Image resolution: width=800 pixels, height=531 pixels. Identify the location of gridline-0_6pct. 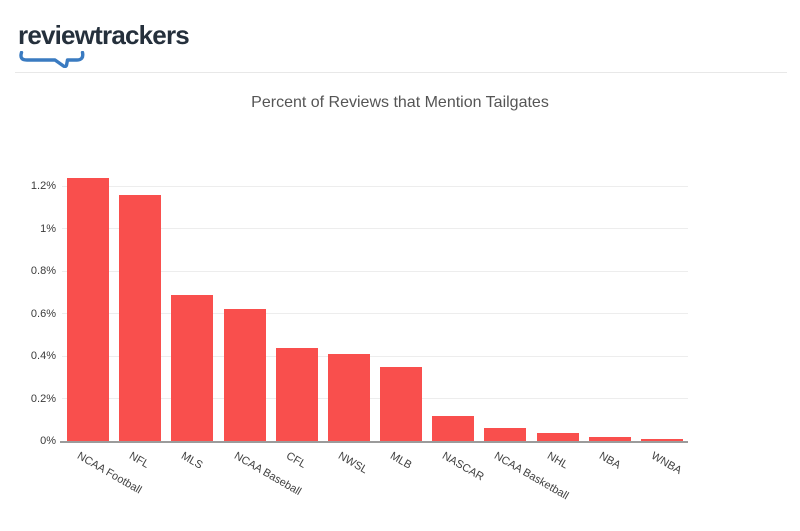
(375, 314).